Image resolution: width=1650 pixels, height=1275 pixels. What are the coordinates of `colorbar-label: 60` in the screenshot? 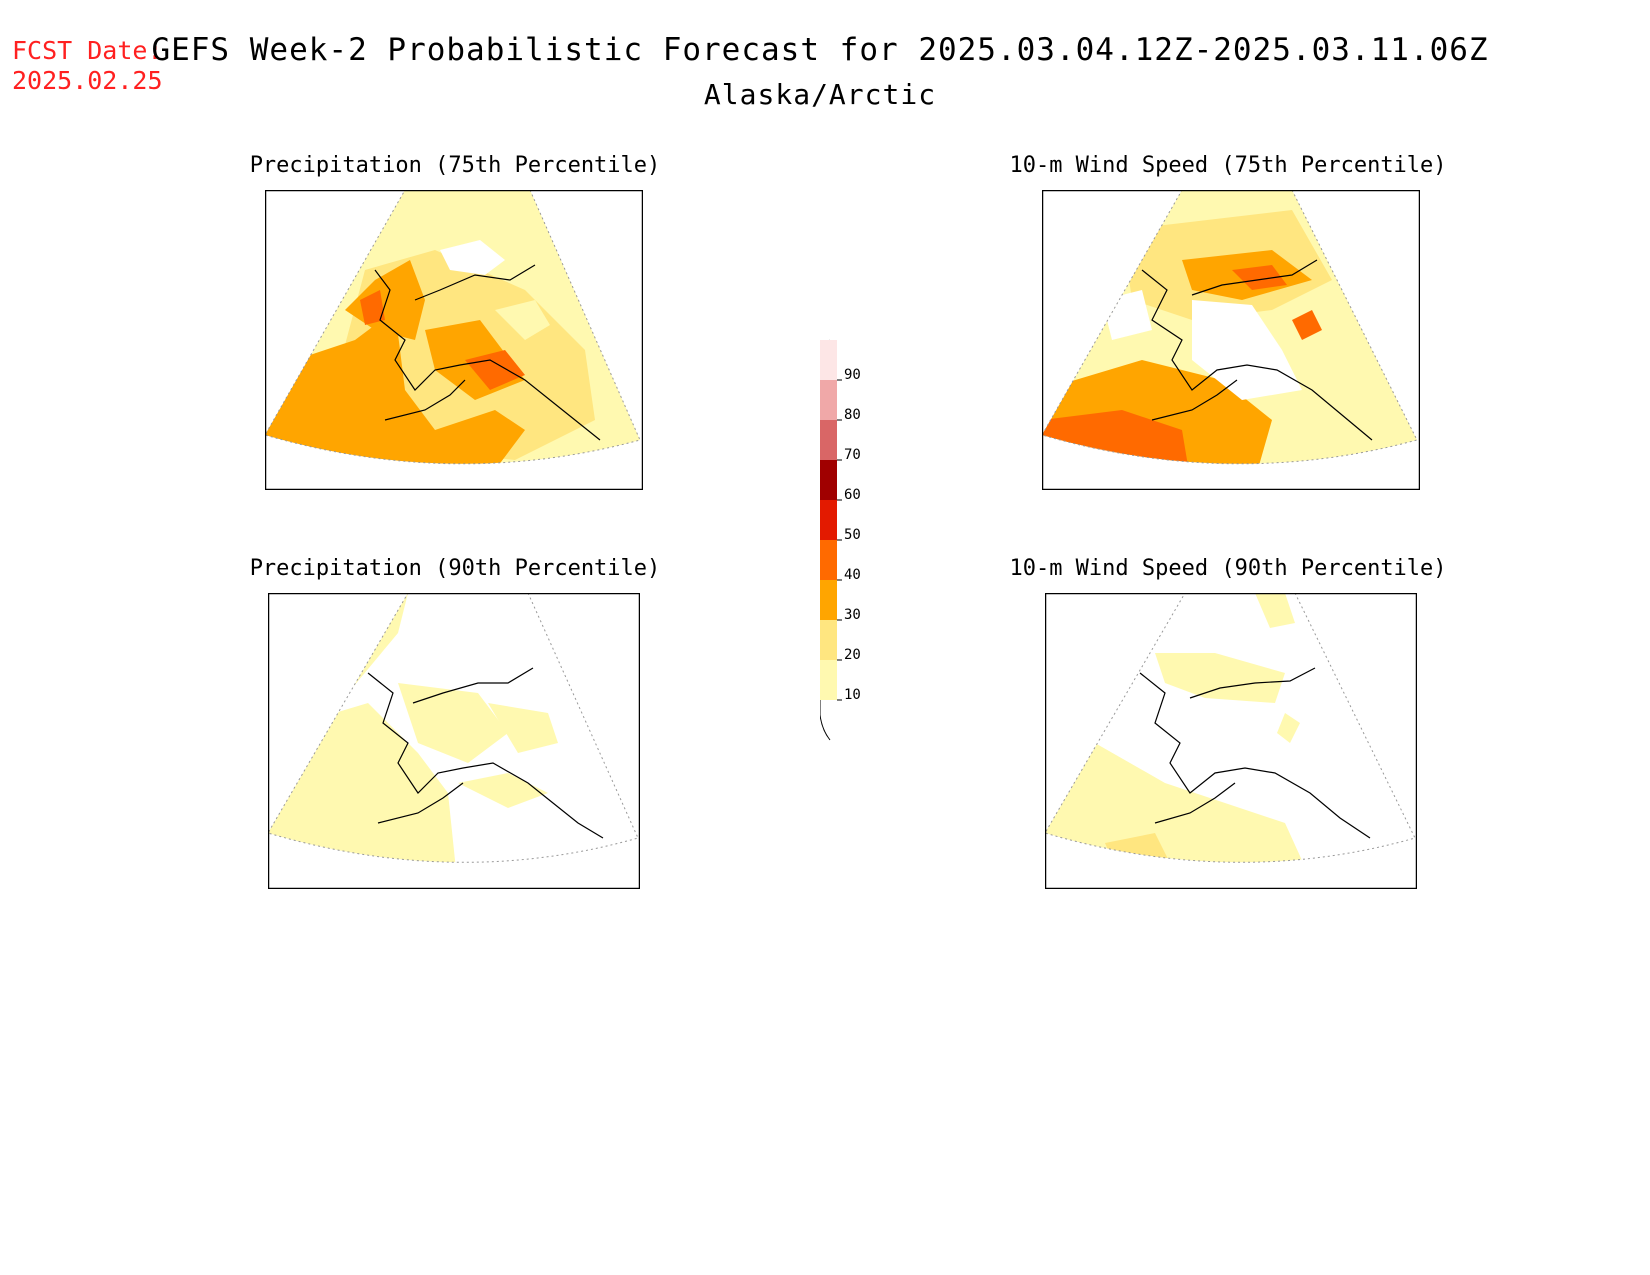 It's located at (852, 495).